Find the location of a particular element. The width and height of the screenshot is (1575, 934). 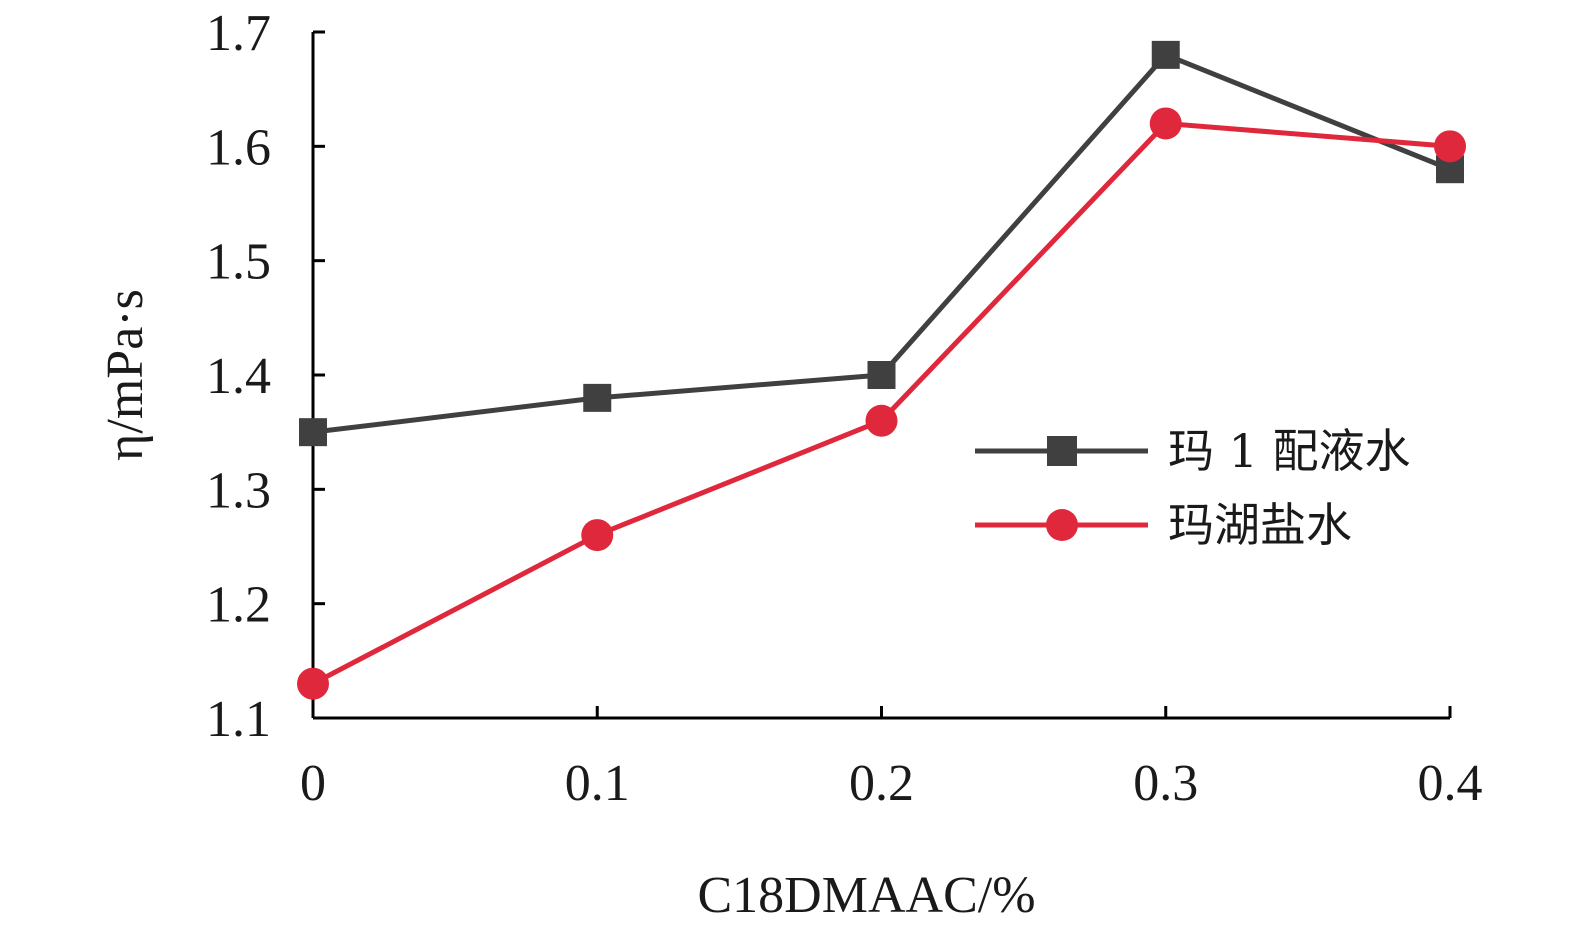

y-tick-label: 1.5 is located at coordinates (238, 262).